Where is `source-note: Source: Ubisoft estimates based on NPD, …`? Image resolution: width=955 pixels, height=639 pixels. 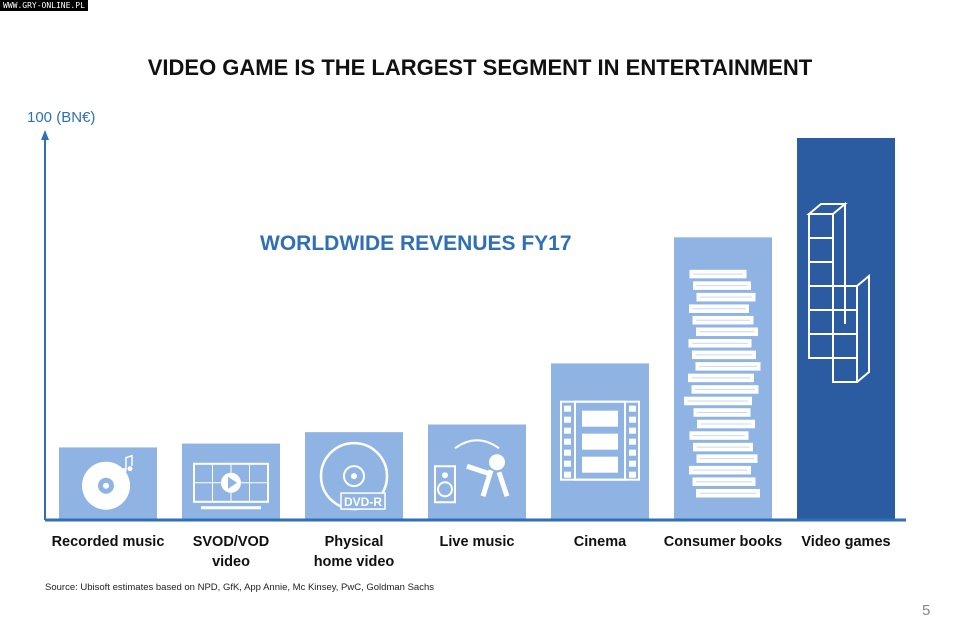 source-note: Source: Ubisoft estimates based on NPD, … is located at coordinates (239, 587).